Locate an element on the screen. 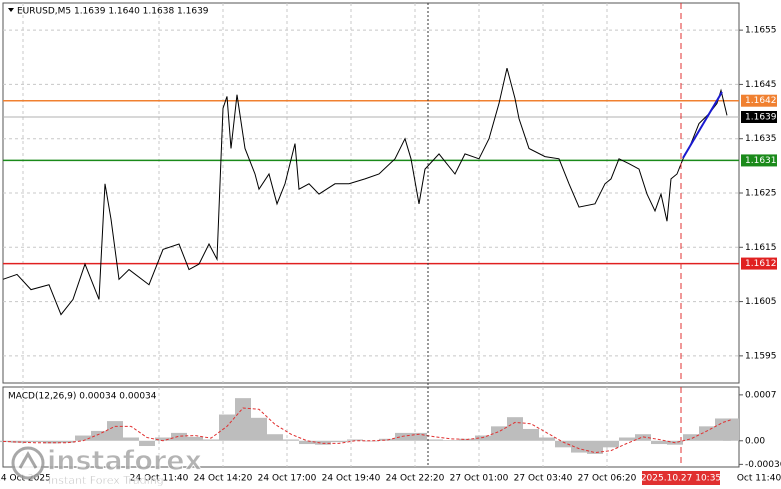 Image resolution: width=781 pixels, height=489 pixels. level-label: 1.1642 is located at coordinates (761, 101).